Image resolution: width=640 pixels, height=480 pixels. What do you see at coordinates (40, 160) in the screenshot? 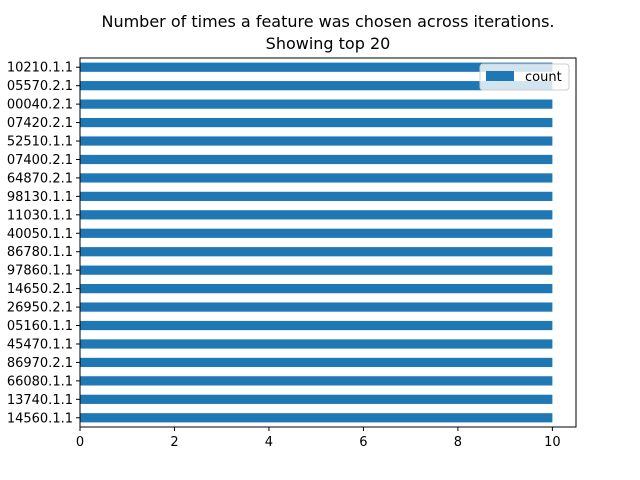
I see `y-tick-label: 07400.2.1` at bounding box center [40, 160].